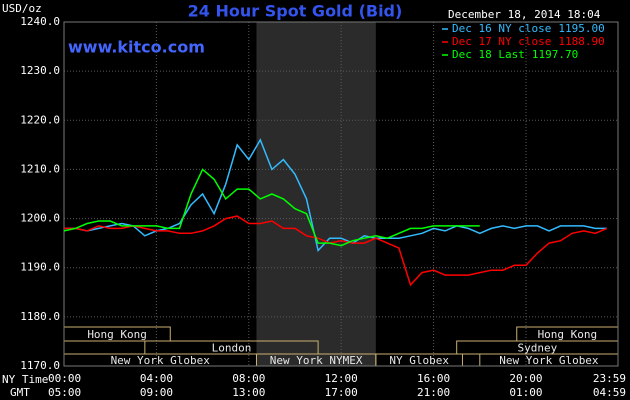  I want to click on x-tick-label: 04:00, so click(156, 378).